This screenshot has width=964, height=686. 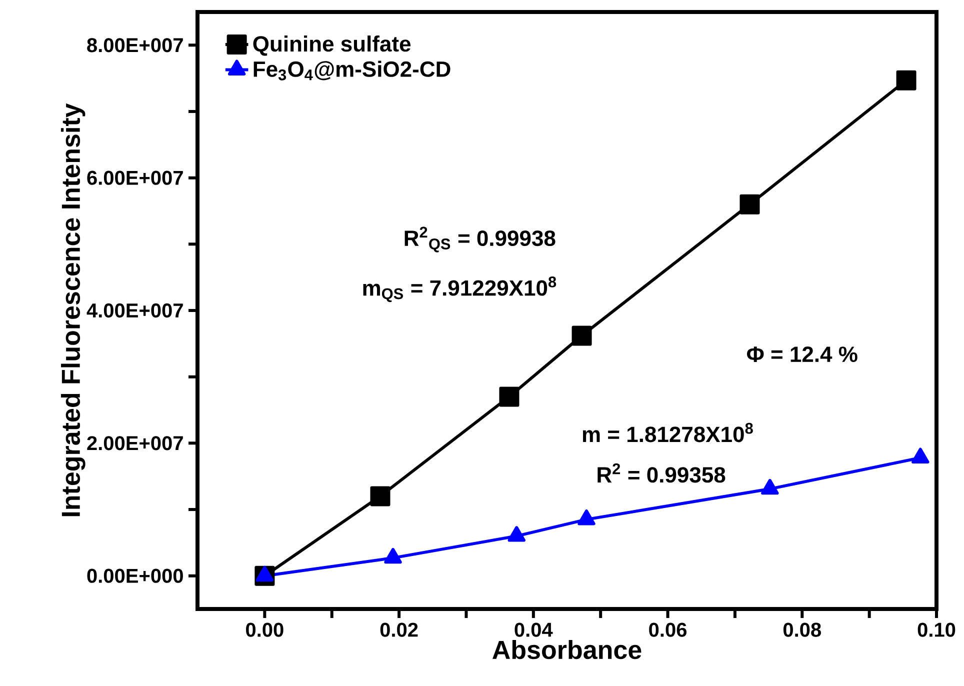 What do you see at coordinates (802, 629) in the screenshot?
I see `x-tick-label: 0.08` at bounding box center [802, 629].